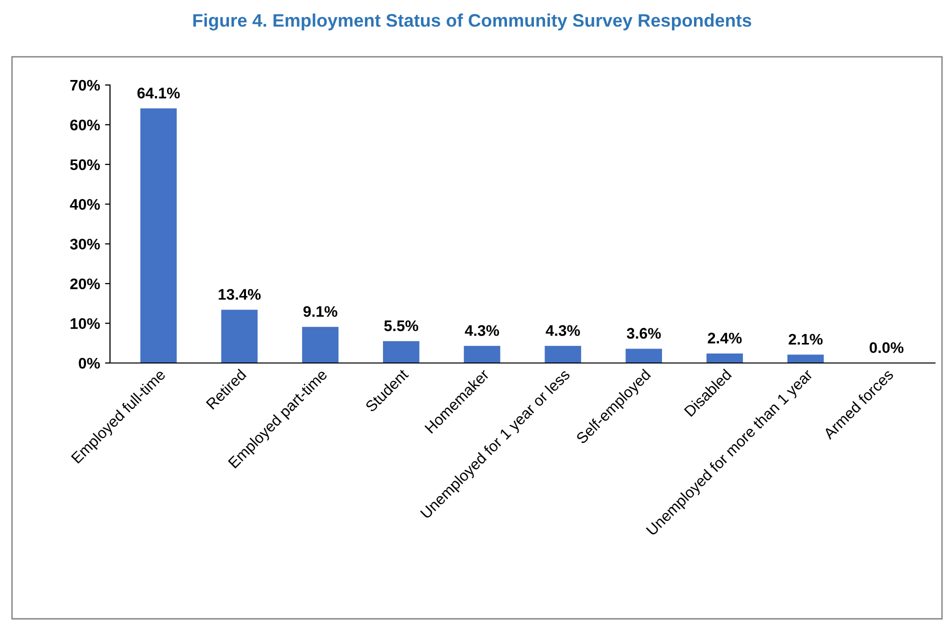 This screenshot has width=944, height=620. I want to click on y-tick-label: 20%, so click(85, 284).